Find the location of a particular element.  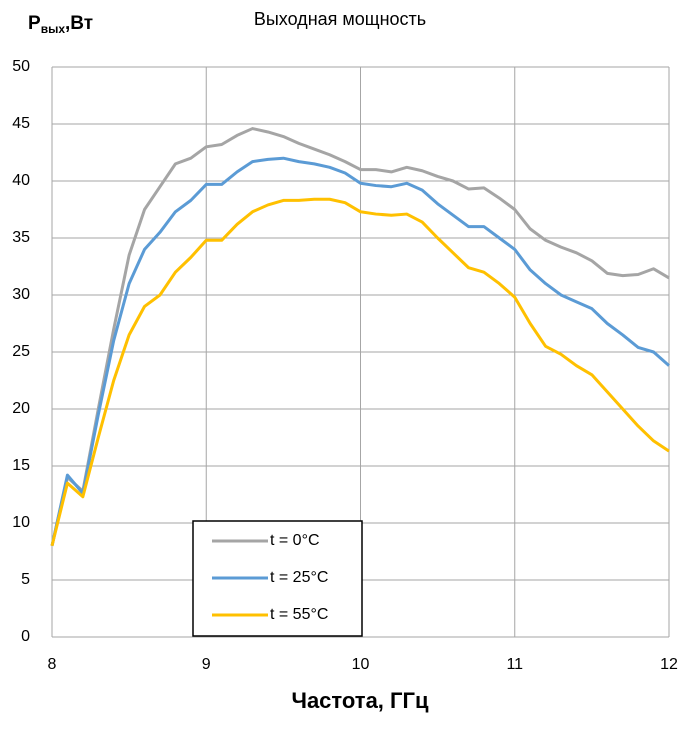

y-label-sub: вых is located at coordinates (53, 29).